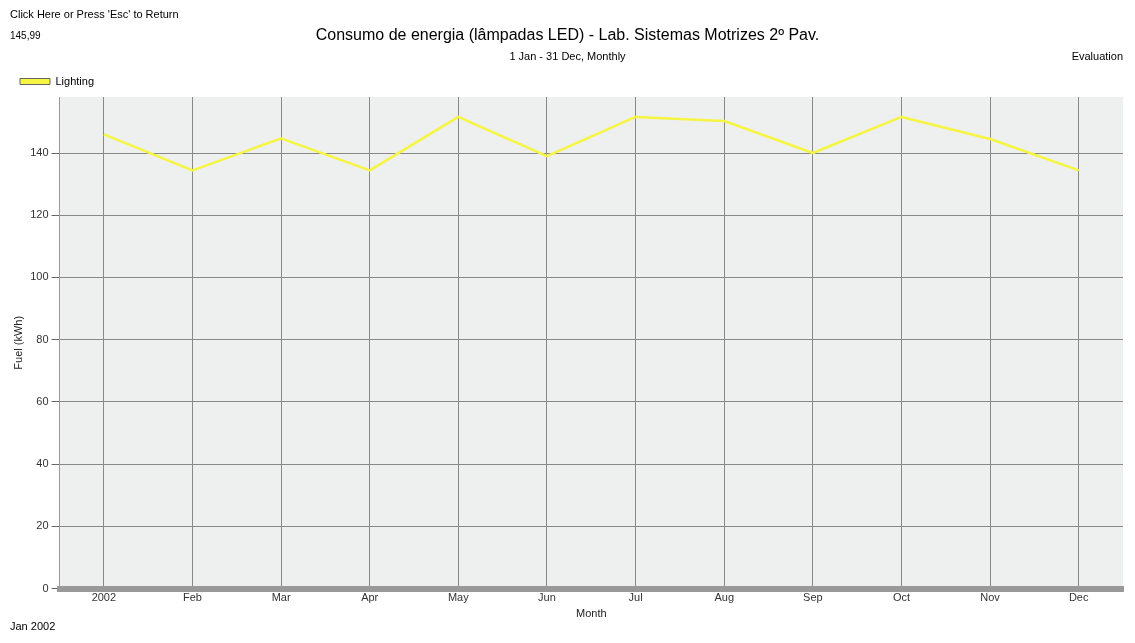 This screenshot has width=1135, height=643. Describe the element at coordinates (990, 597) in the screenshot. I see `x-tick-label: Nov` at that location.